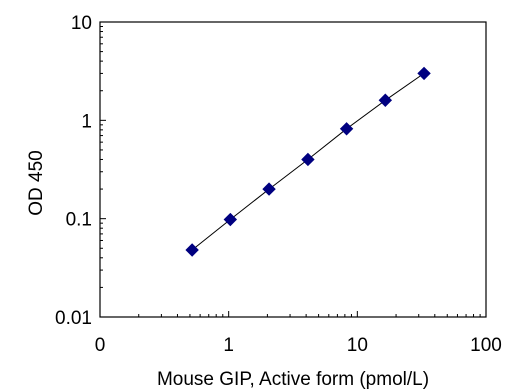 Image resolution: width=507 pixels, height=391 pixels. I want to click on y-minor-ticks, so click(101, 156).